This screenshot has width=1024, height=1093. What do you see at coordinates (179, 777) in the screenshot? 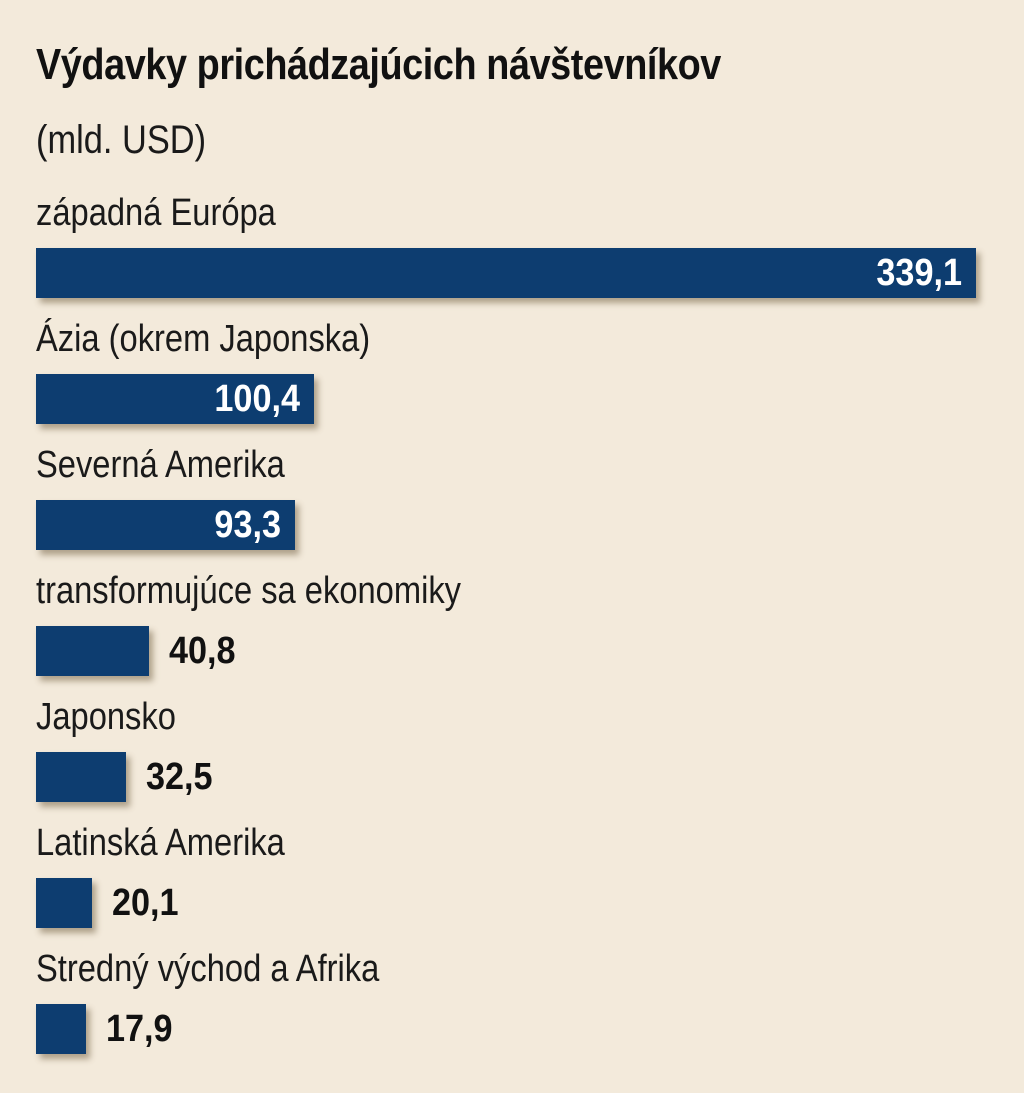
I see `value-label: 32,5` at bounding box center [179, 777].